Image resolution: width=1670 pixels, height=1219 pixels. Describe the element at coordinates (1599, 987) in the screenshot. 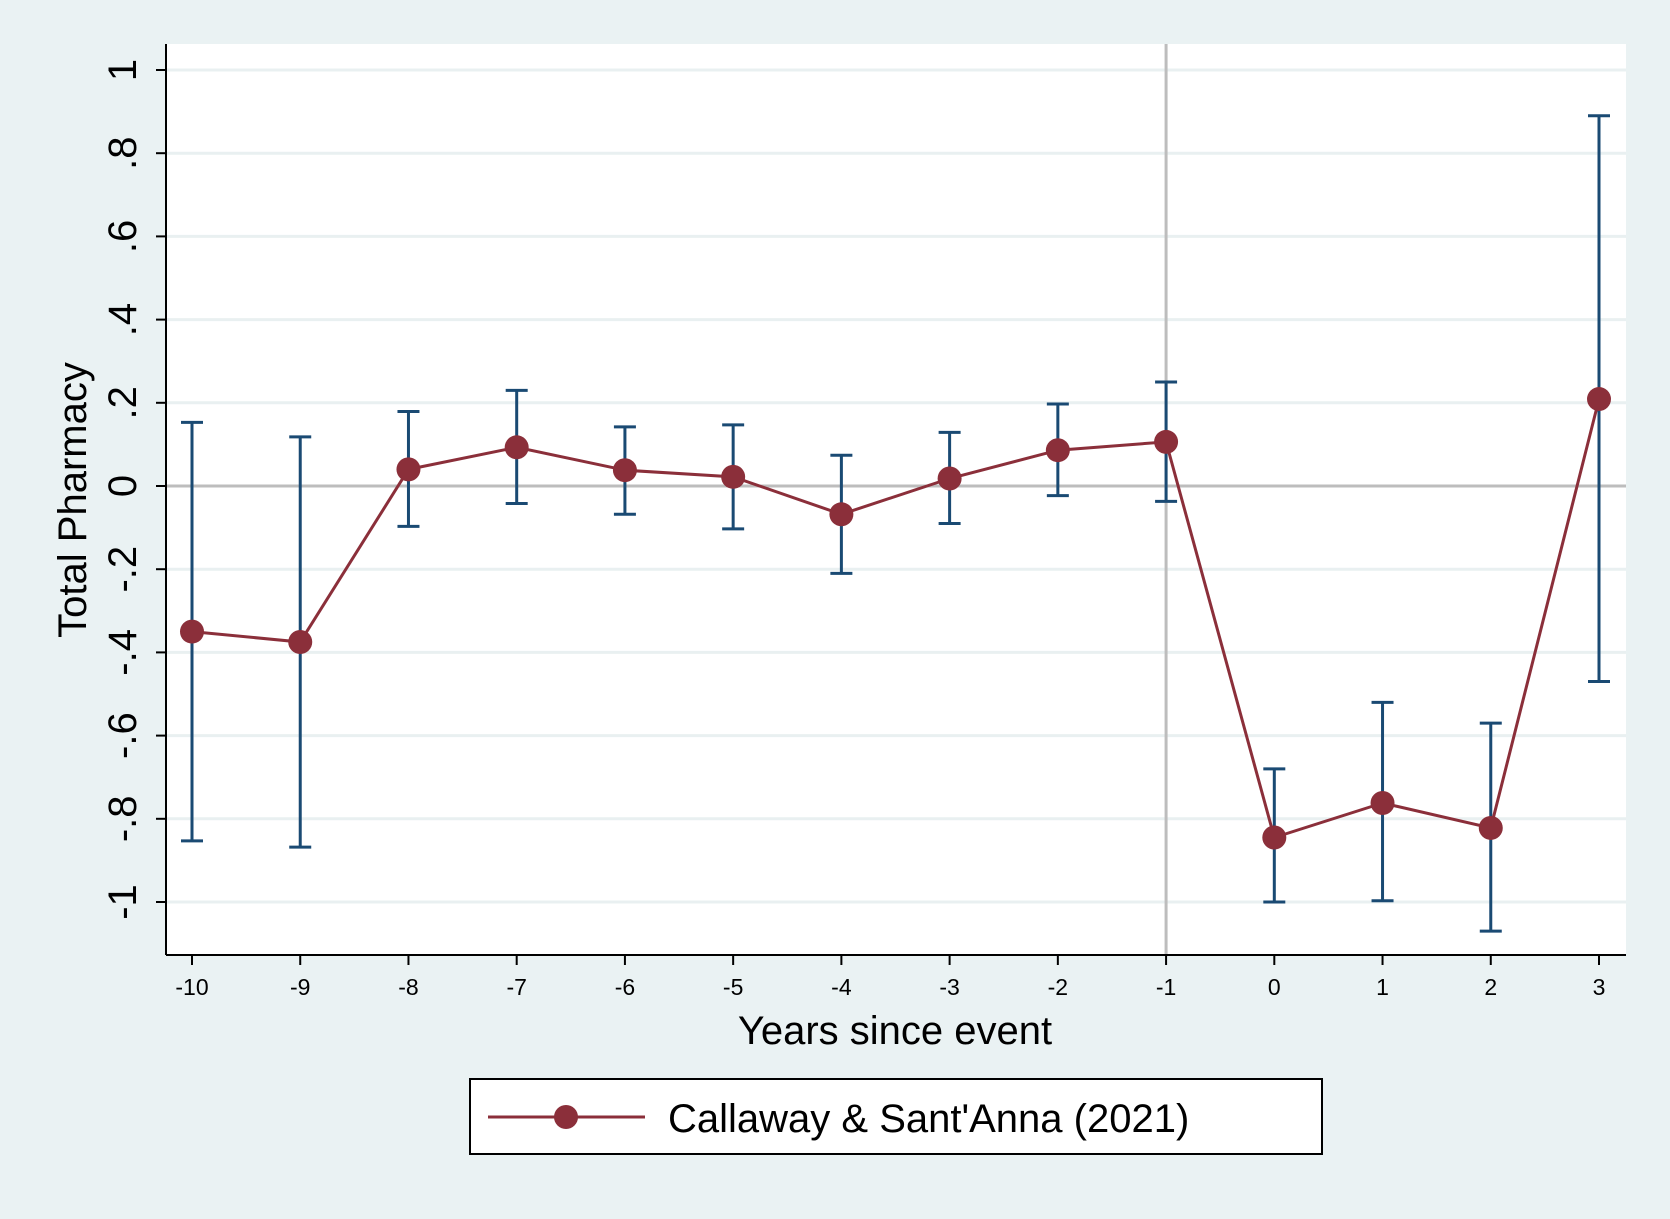

I see `x-tick-label: 3` at that location.